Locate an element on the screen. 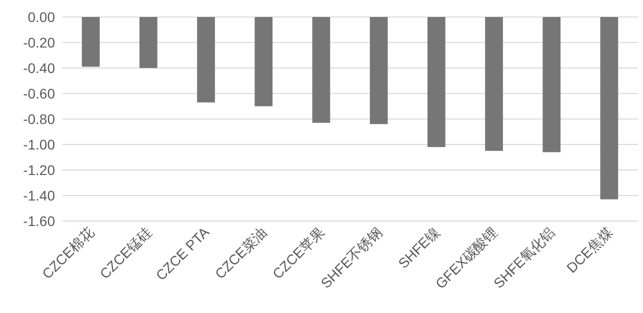  y-tick-label: -1.40 is located at coordinates (39, 196).